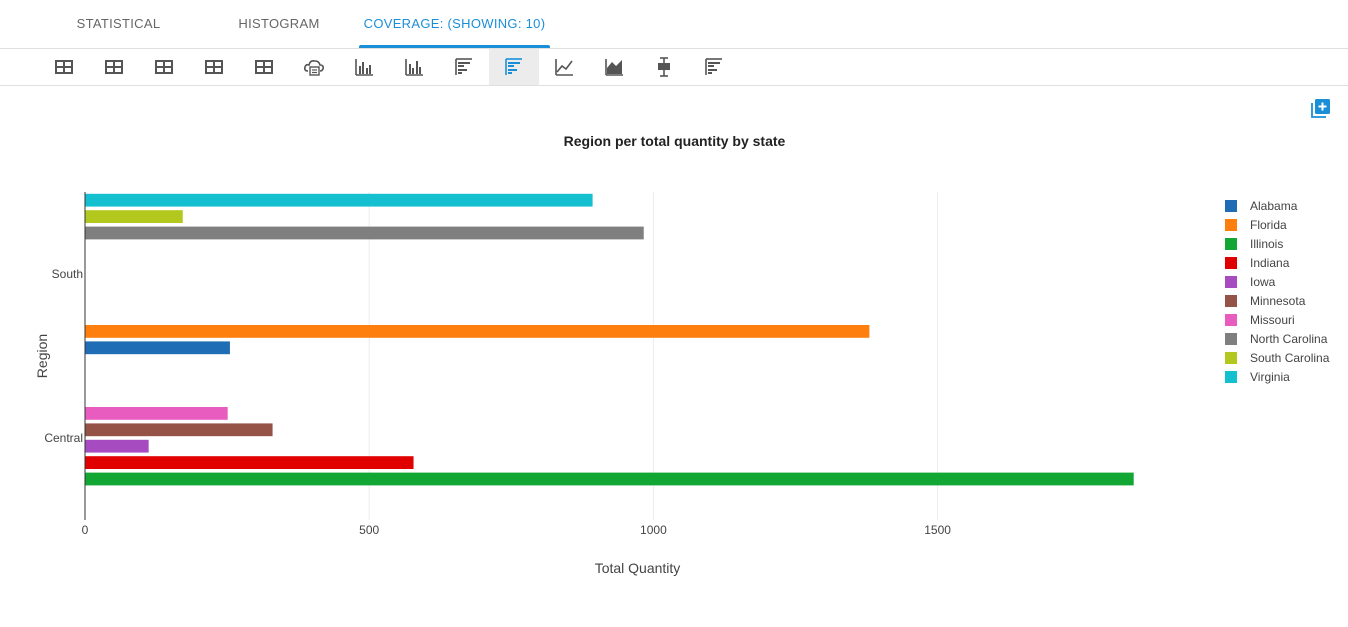 The image size is (1348, 627). What do you see at coordinates (42, 356) in the screenshot?
I see `y-axis-label: Region` at bounding box center [42, 356].